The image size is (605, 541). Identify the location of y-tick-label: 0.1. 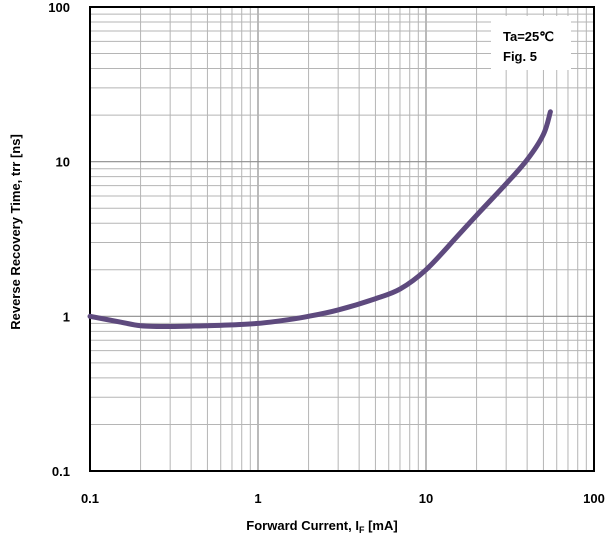
(61, 471).